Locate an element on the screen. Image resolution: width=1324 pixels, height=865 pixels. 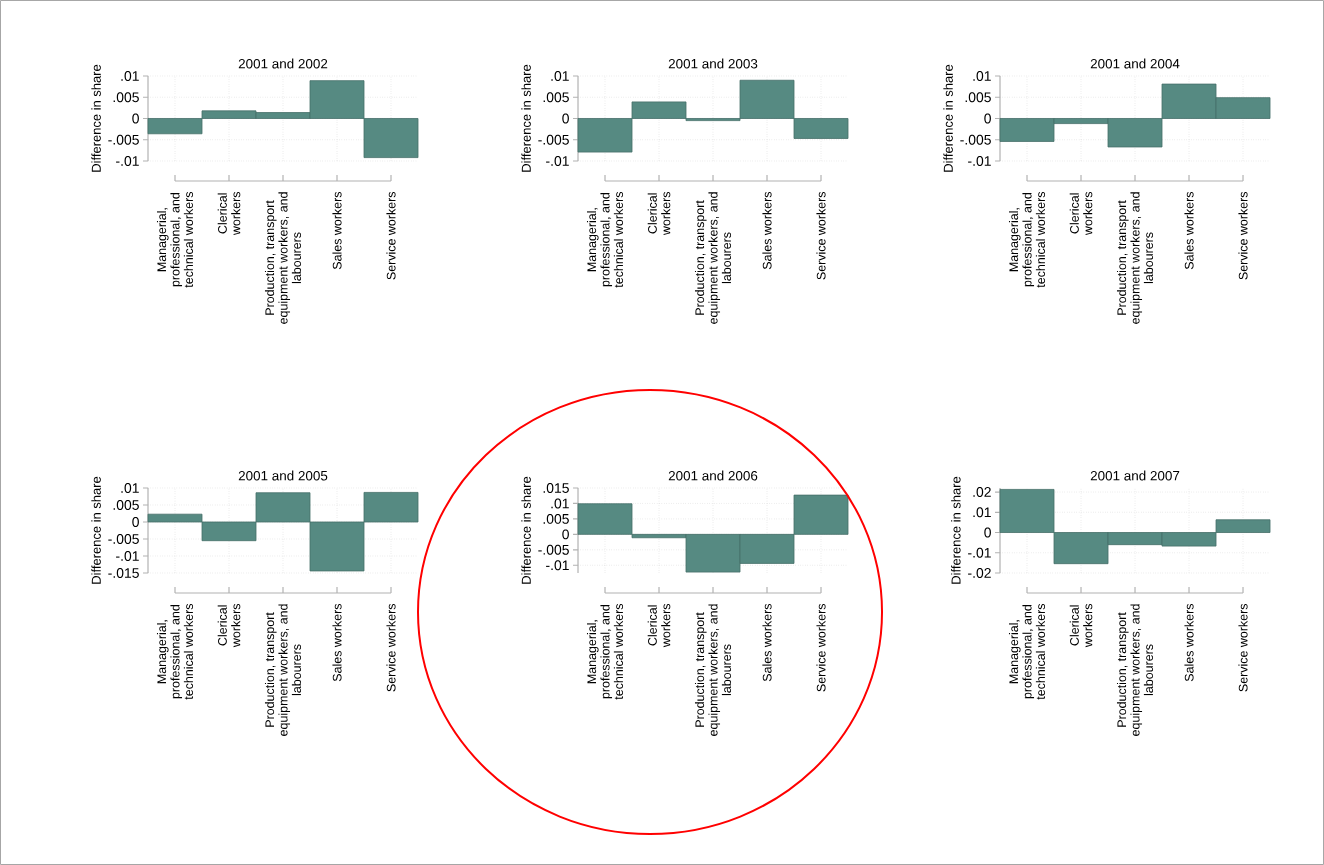
chart-title: 2001 and 2007 is located at coordinates (1135, 475).